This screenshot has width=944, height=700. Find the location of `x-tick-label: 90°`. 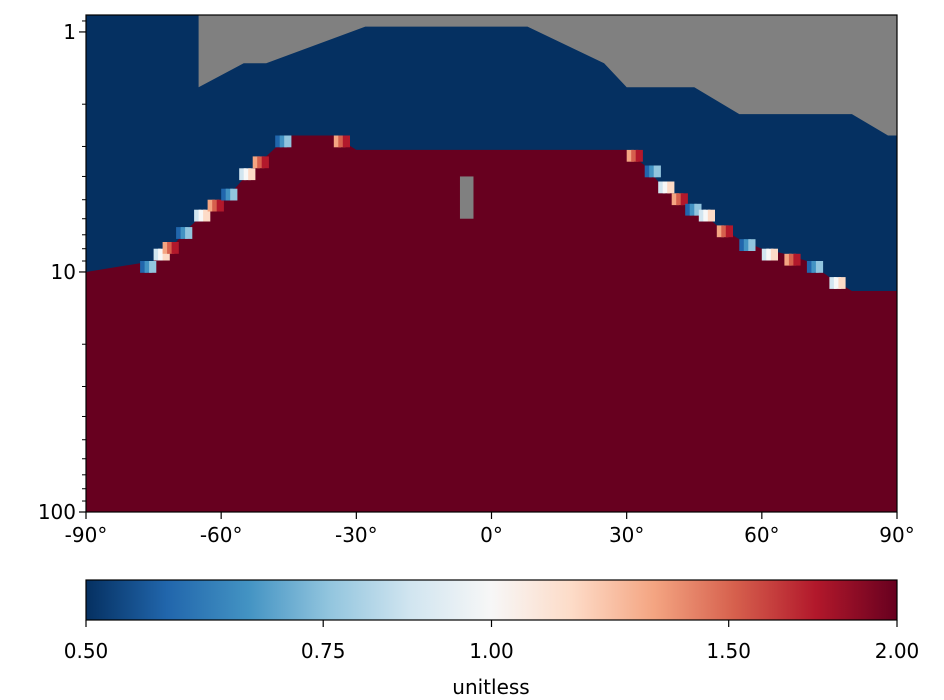

x-tick-label: 90° is located at coordinates (896, 535).